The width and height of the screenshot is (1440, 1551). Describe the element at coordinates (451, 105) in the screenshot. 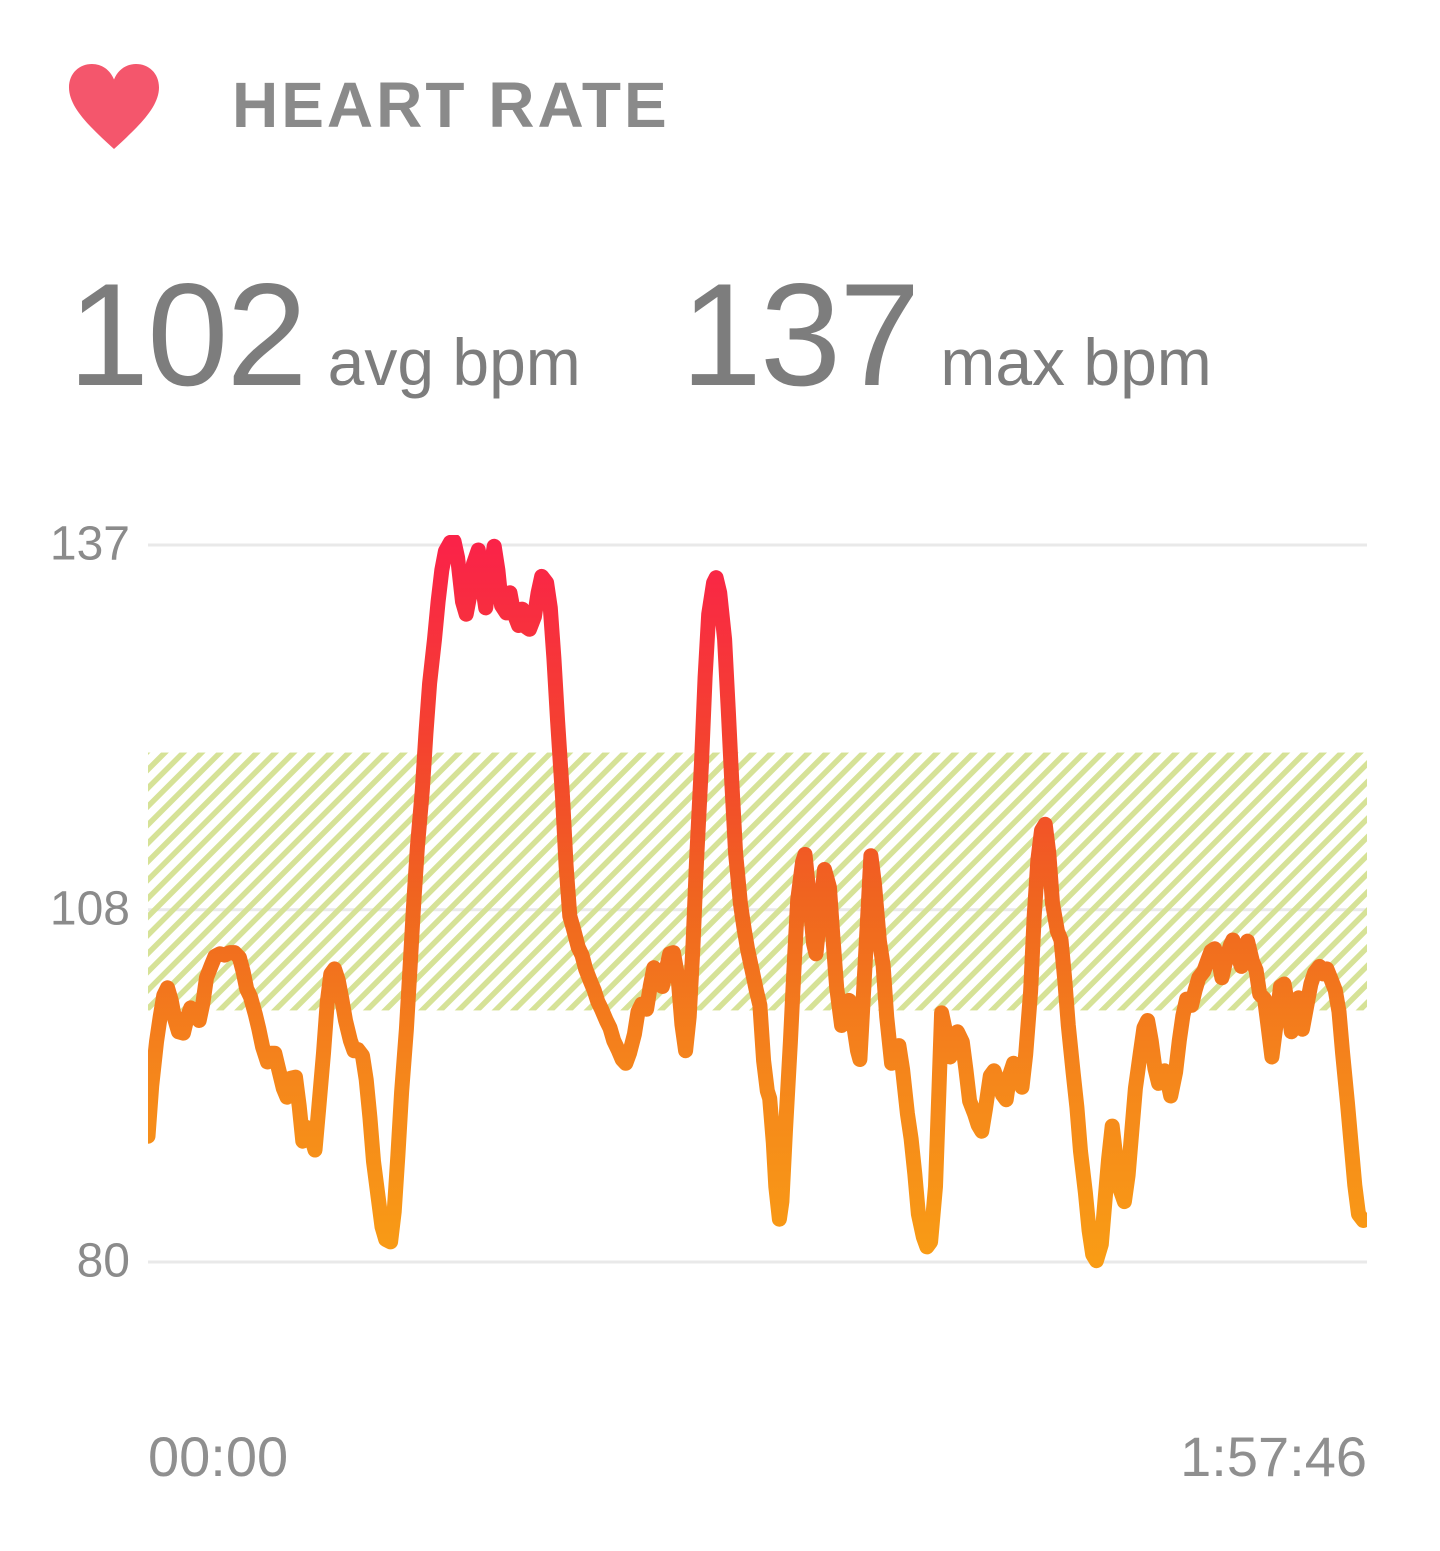

I see `page-title: HEART RATE` at that location.